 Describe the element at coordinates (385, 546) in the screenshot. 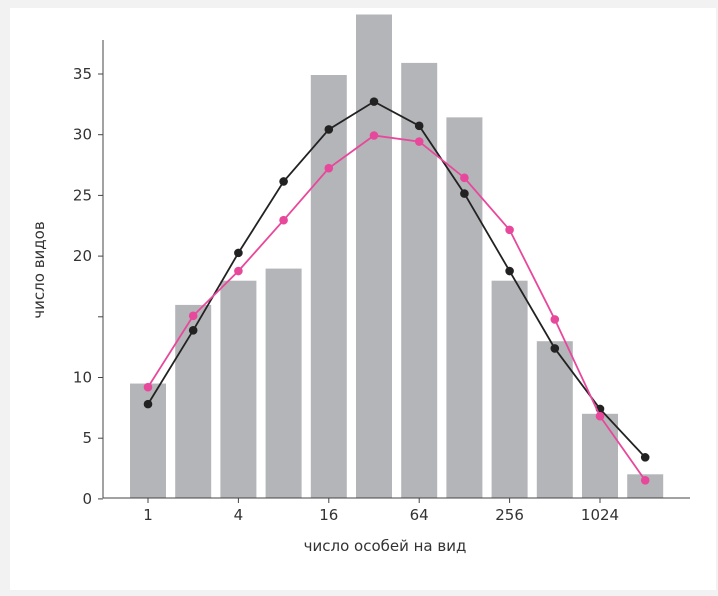

I see `x-axis-label: число особей на вид` at that location.